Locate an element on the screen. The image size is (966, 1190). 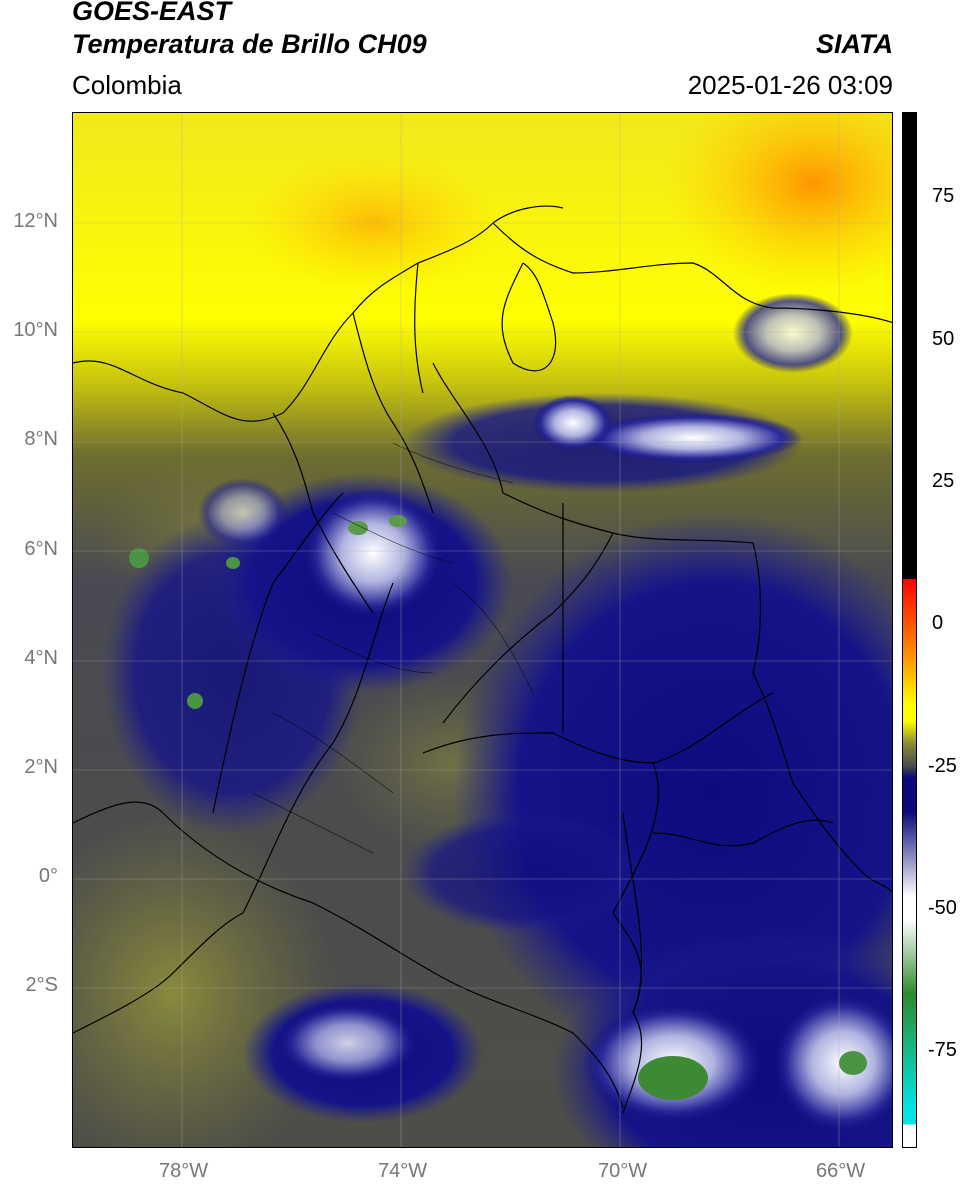
colorbar-tick-label: 25 is located at coordinates (943, 481).